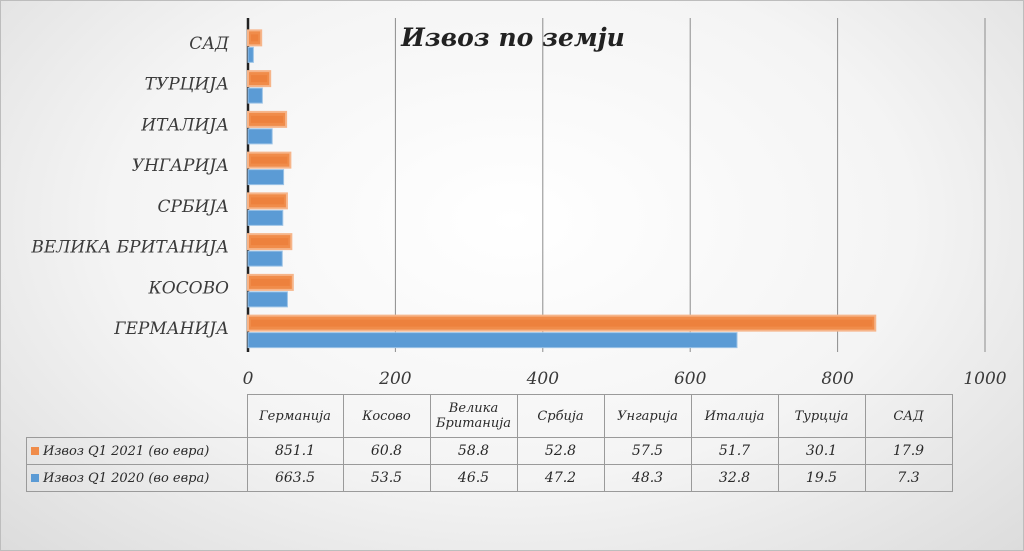  What do you see at coordinates (295, 478) in the screenshot?
I see `data-label: 663.5` at bounding box center [295, 478].